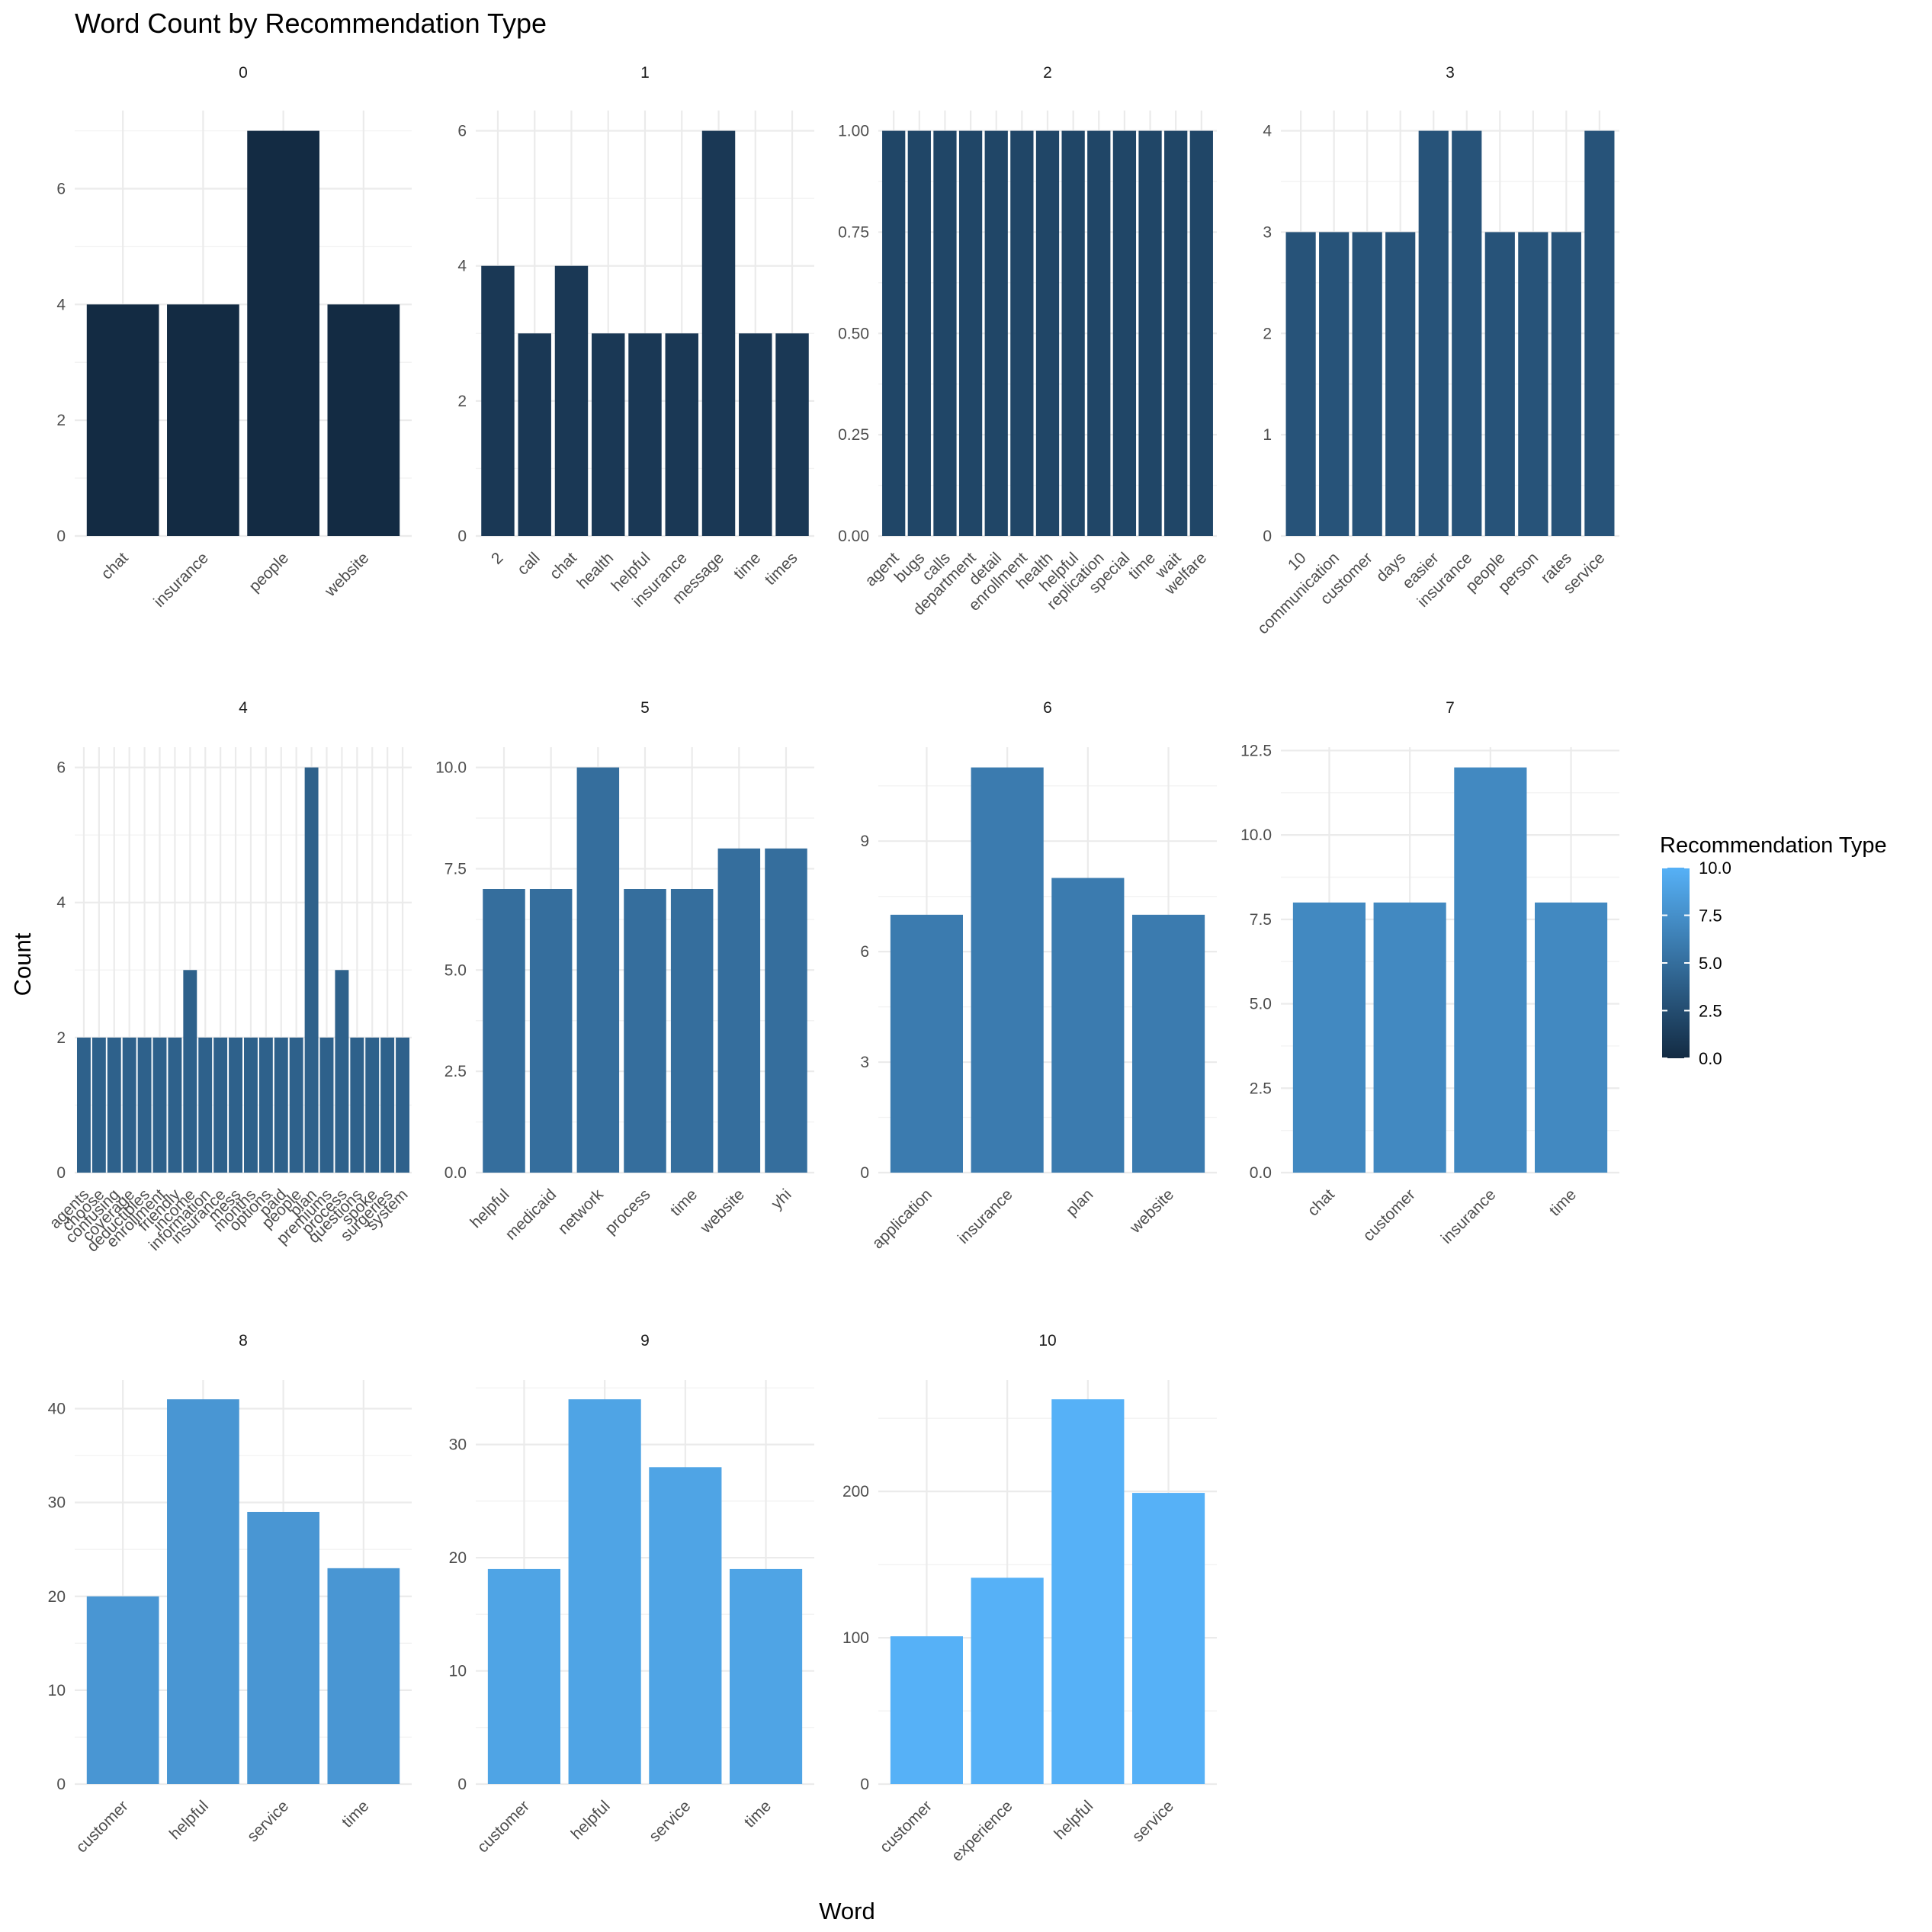 The image size is (1932, 1932). What do you see at coordinates (786, 1011) in the screenshot?
I see `bar-yhi` at bounding box center [786, 1011].